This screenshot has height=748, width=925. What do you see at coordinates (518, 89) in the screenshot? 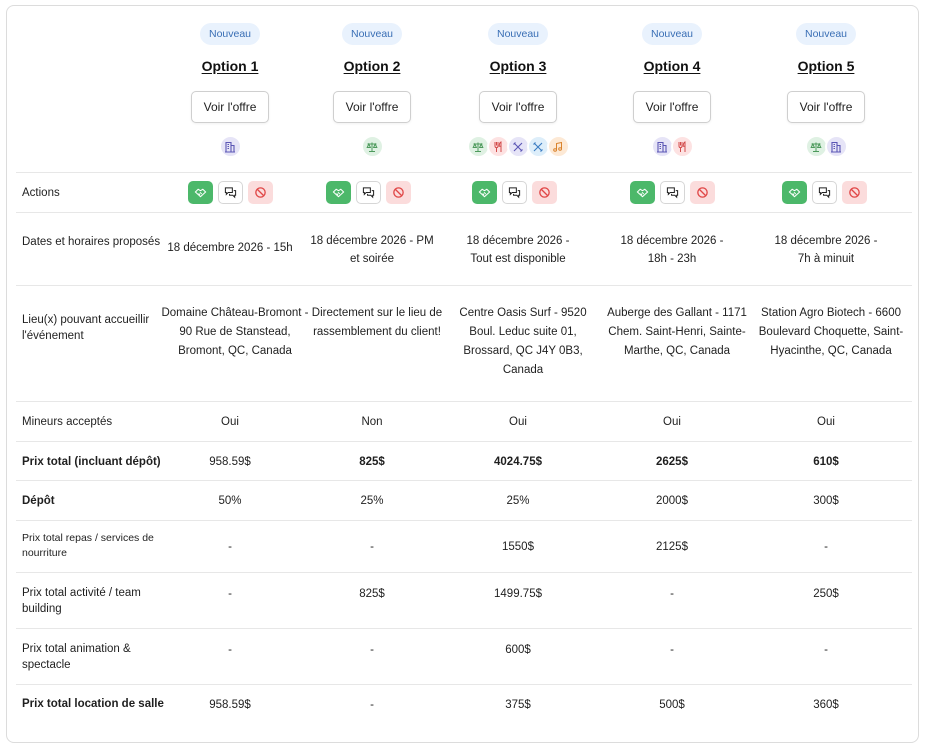
I see `option-3-header: Nouveau Option 3 Voir l'offre` at bounding box center [518, 89].